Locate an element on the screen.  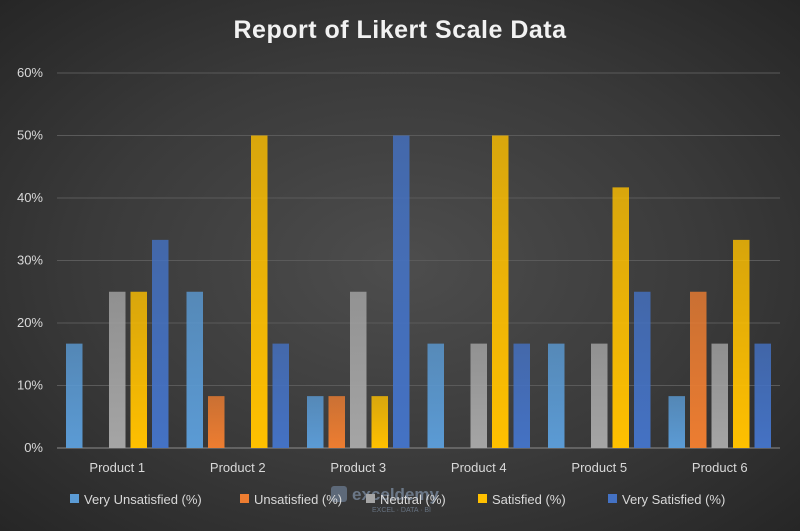
watermark-logo-icon is located at coordinates (339, 494).